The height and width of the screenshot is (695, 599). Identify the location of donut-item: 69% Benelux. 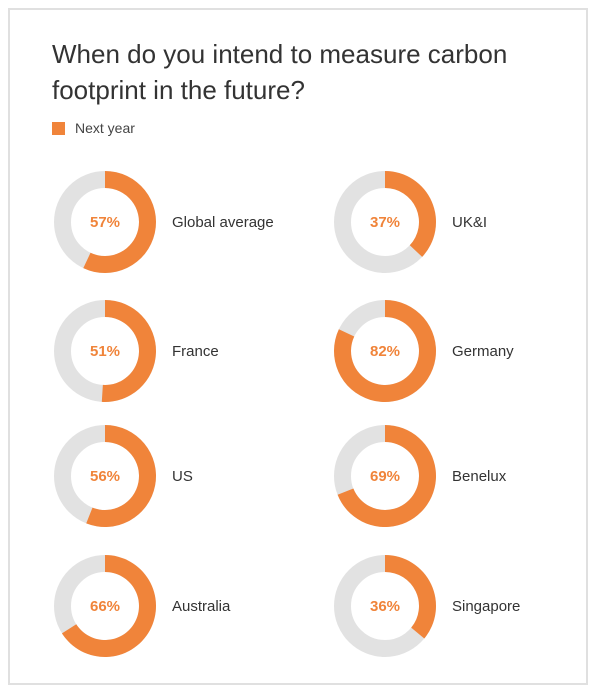
(419, 476).